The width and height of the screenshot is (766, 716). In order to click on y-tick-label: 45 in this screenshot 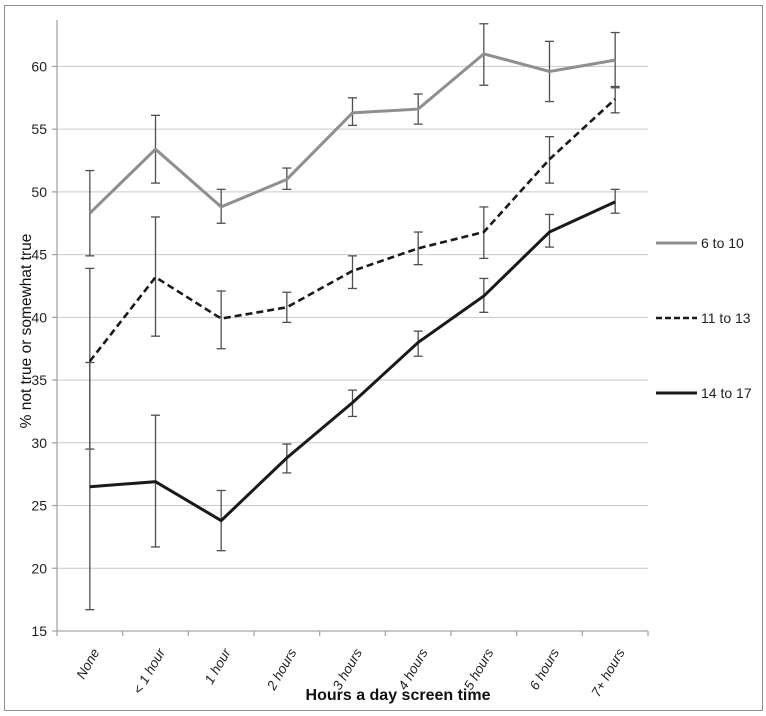, I will do `click(39, 255)`.